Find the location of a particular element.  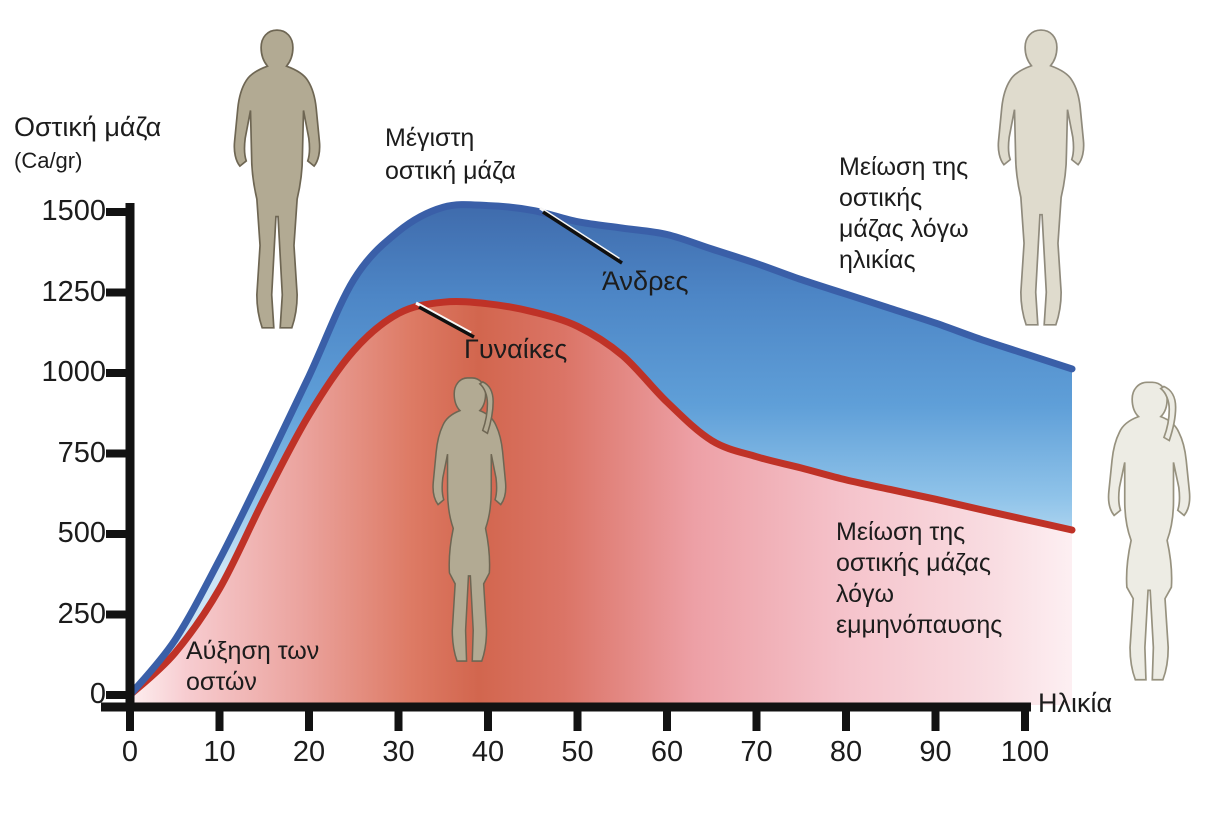

y-tick-label: 0 is located at coordinates (97, 694).